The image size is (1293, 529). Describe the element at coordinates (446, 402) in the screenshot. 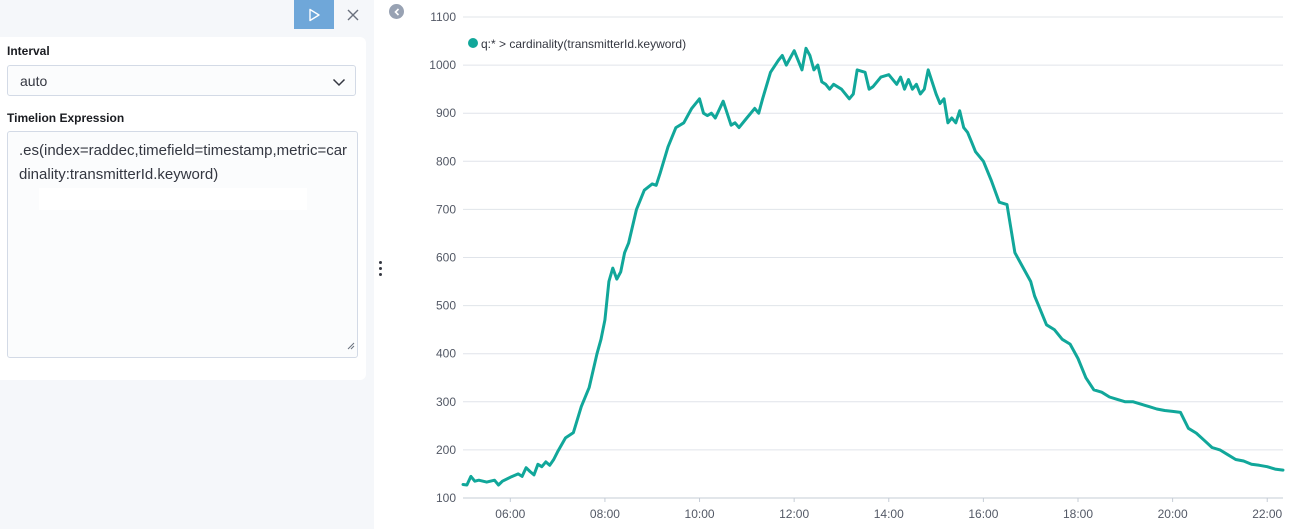

I see `y-tick-label: 300` at that location.